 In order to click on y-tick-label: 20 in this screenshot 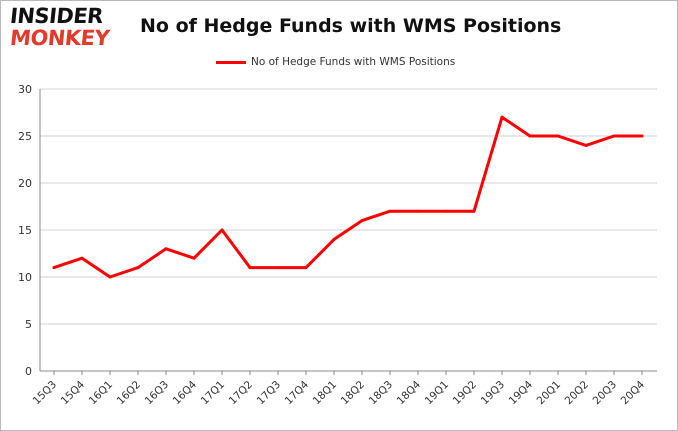, I will do `click(25, 183)`.